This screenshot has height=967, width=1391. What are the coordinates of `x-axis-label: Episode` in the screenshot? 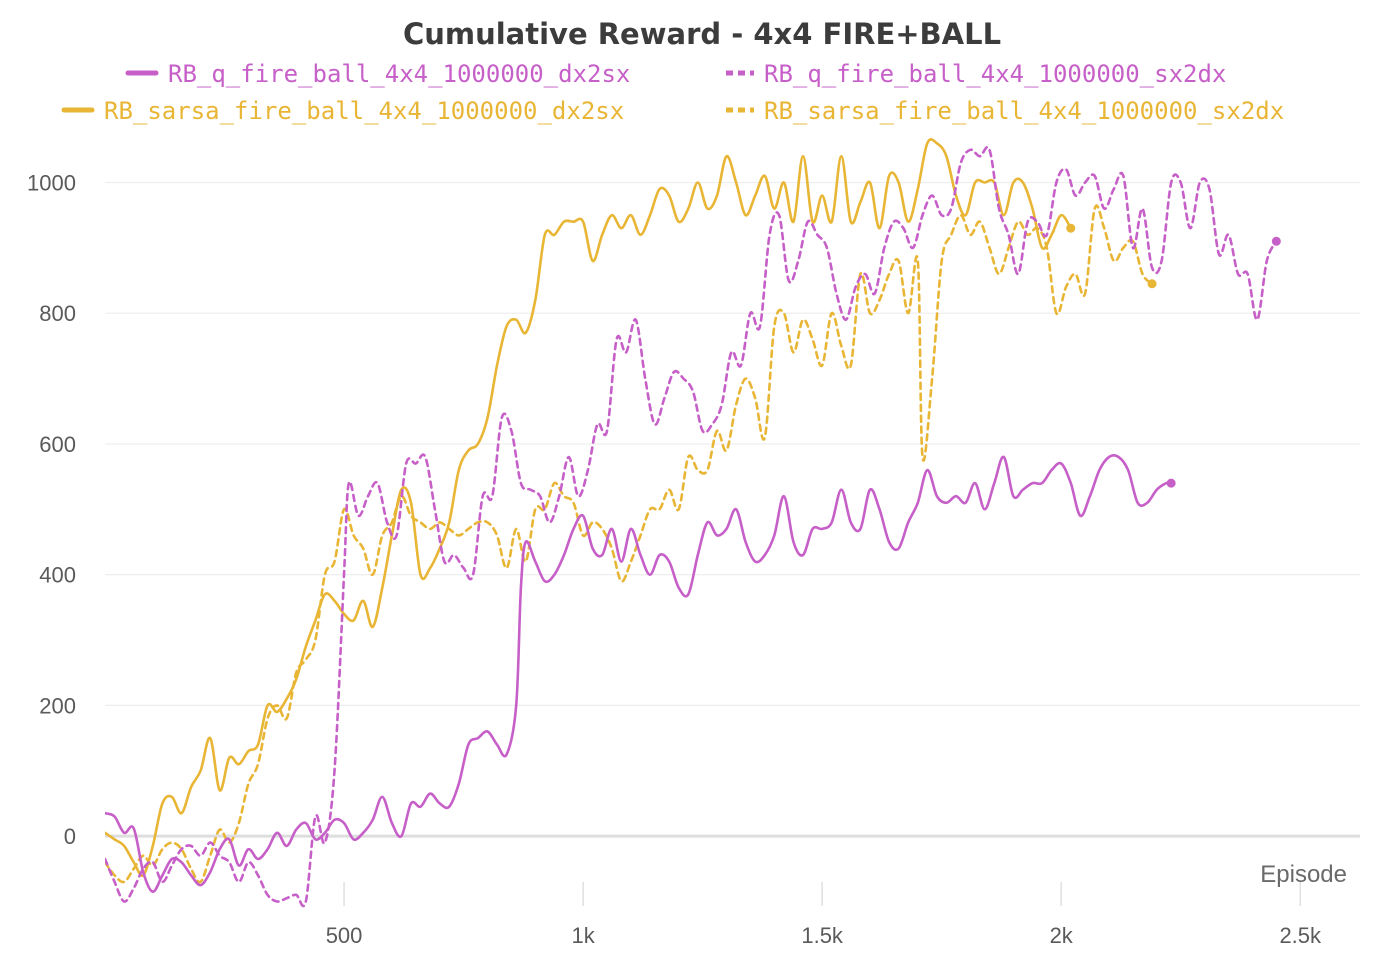 It's located at (1303, 874).